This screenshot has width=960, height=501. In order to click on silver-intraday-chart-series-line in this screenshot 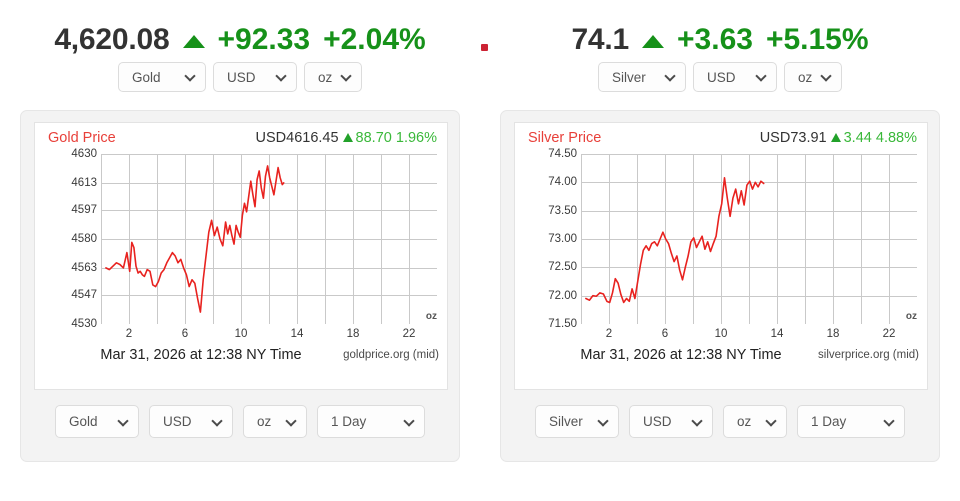, I will do `click(675, 240)`.